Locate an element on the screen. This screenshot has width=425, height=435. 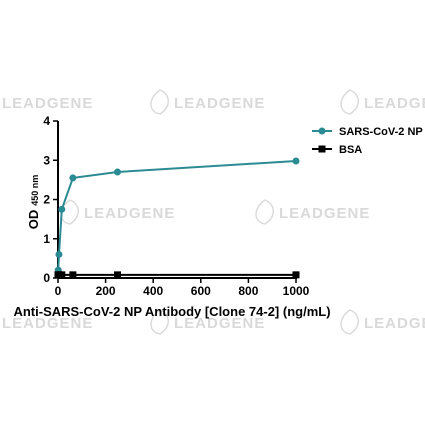
y-axis-label-main: OD is located at coordinates (33, 220).